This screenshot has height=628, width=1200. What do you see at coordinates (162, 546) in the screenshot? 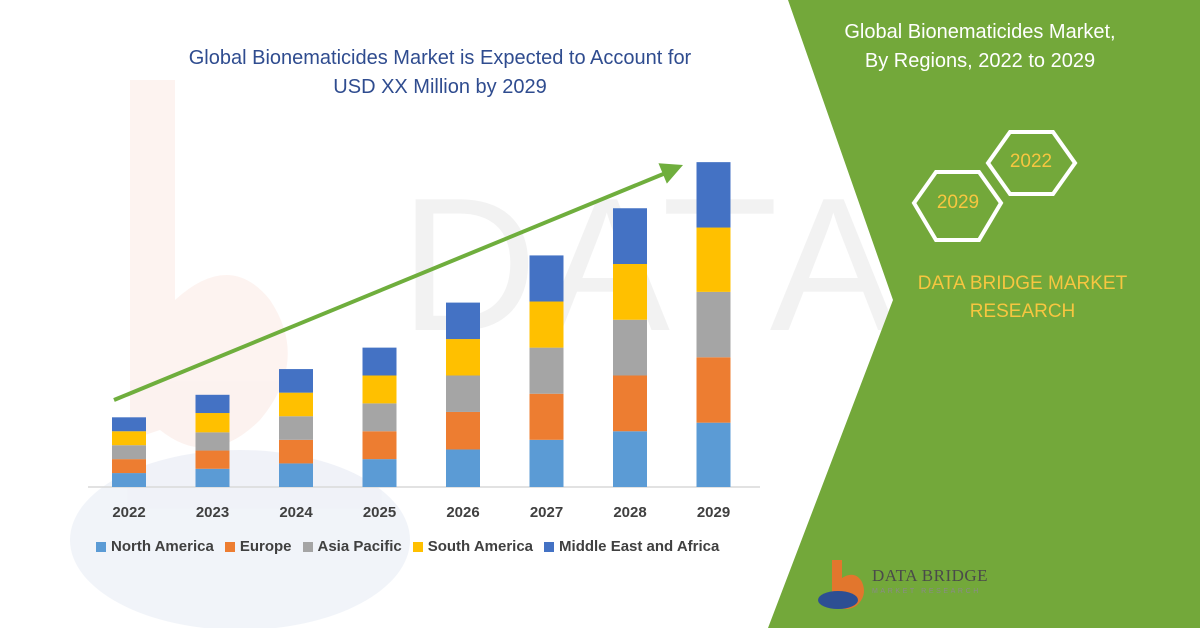
I see `legend-label: North America` at bounding box center [162, 546].